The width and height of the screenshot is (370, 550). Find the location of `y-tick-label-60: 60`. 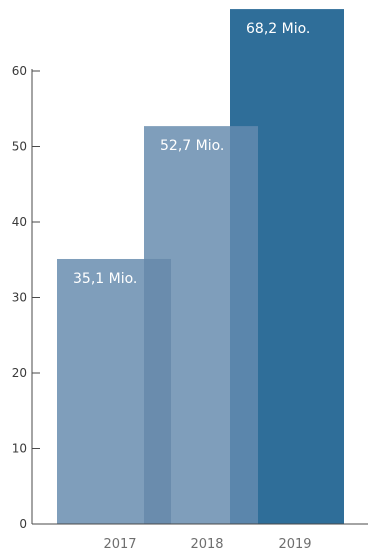

y-tick-label-60: 60 is located at coordinates (19, 71).